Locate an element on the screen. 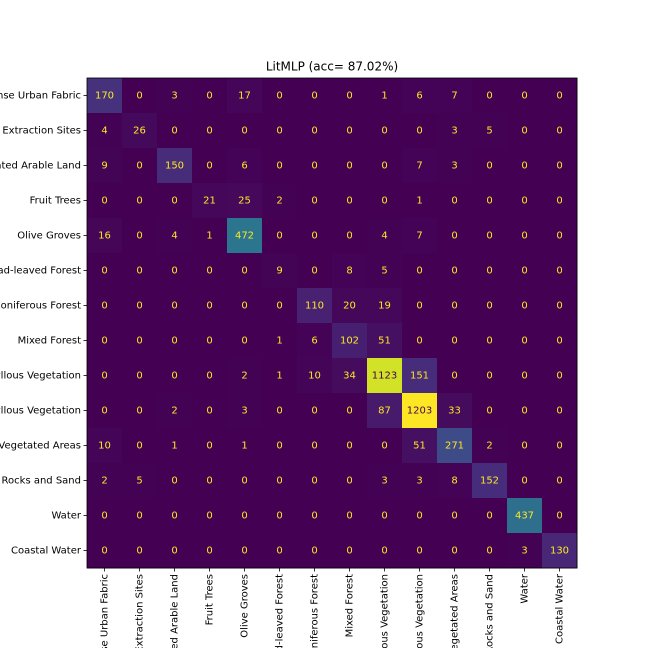 The image size is (648, 648). x-tick-label: Water is located at coordinates (525, 588).